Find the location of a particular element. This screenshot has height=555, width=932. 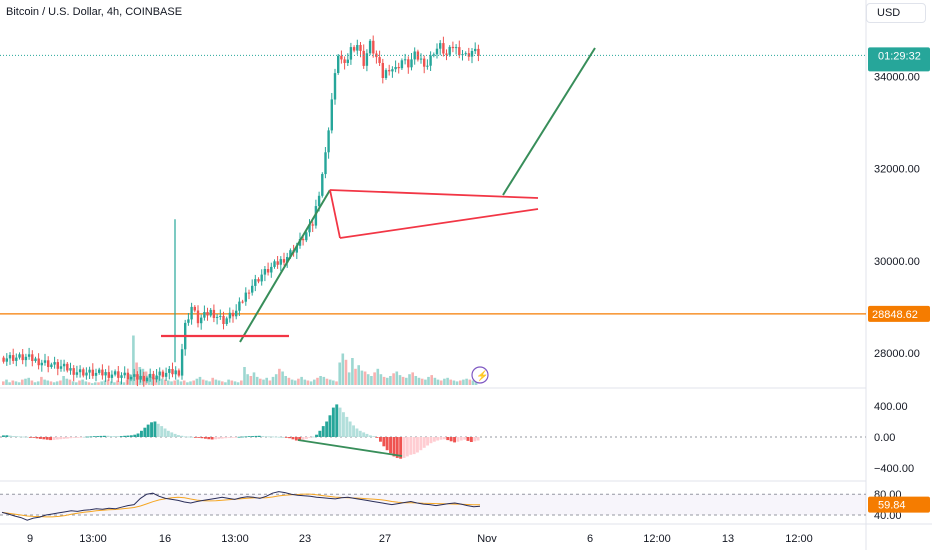

currency-button: USD is located at coordinates (896, 13).